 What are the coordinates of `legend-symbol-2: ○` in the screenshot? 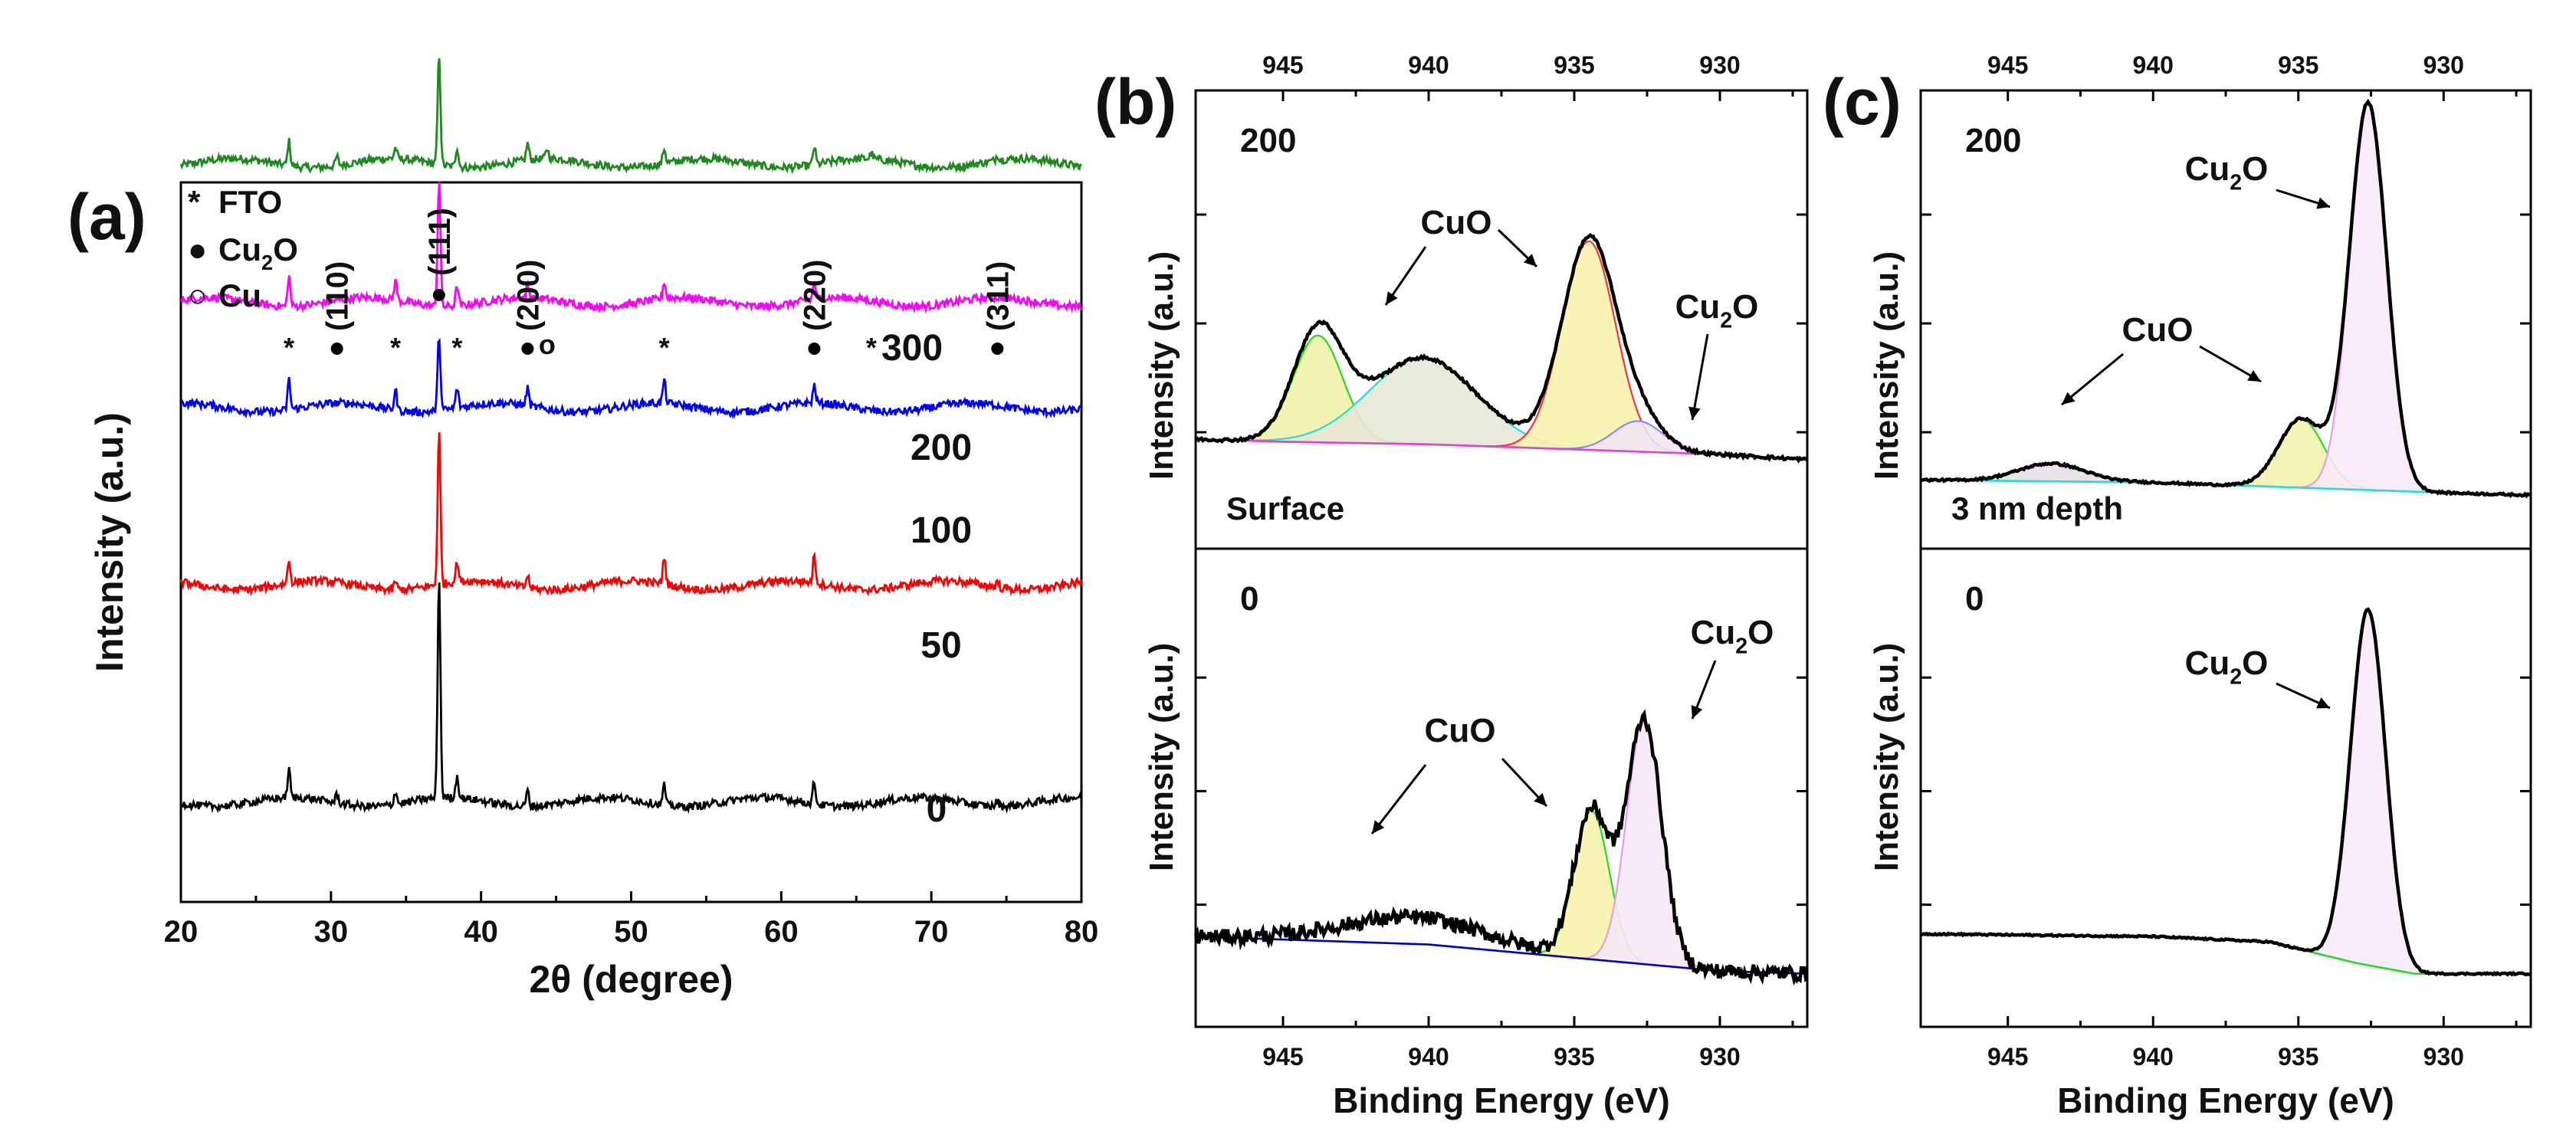 It's located at (197, 295).